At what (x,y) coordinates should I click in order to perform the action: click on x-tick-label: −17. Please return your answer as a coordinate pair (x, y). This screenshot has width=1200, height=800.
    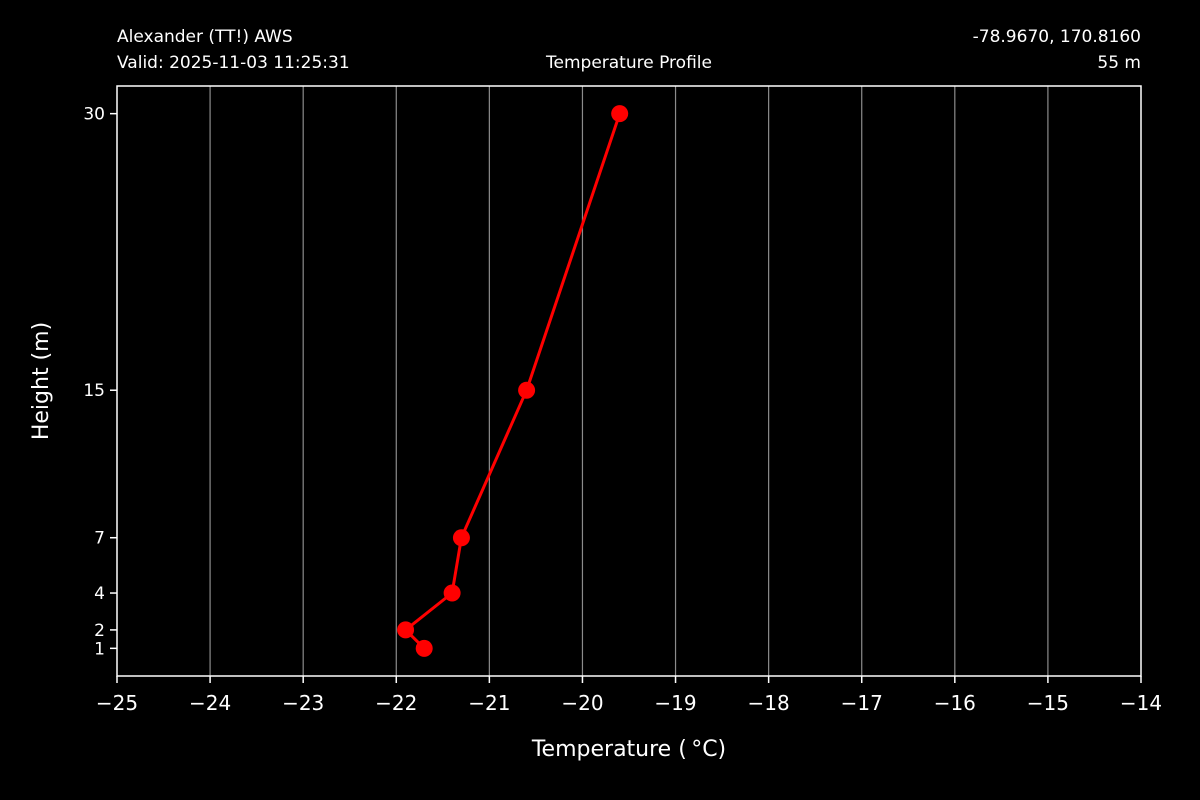
    Looking at the image, I should click on (862, 703).